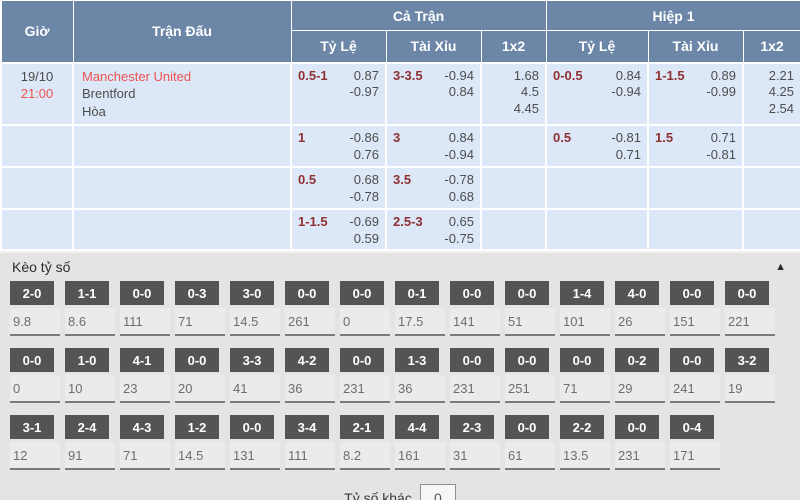 This screenshot has height=500, width=800. What do you see at coordinates (35, 456) in the screenshot?
I see `score-odds-value: 12` at bounding box center [35, 456].